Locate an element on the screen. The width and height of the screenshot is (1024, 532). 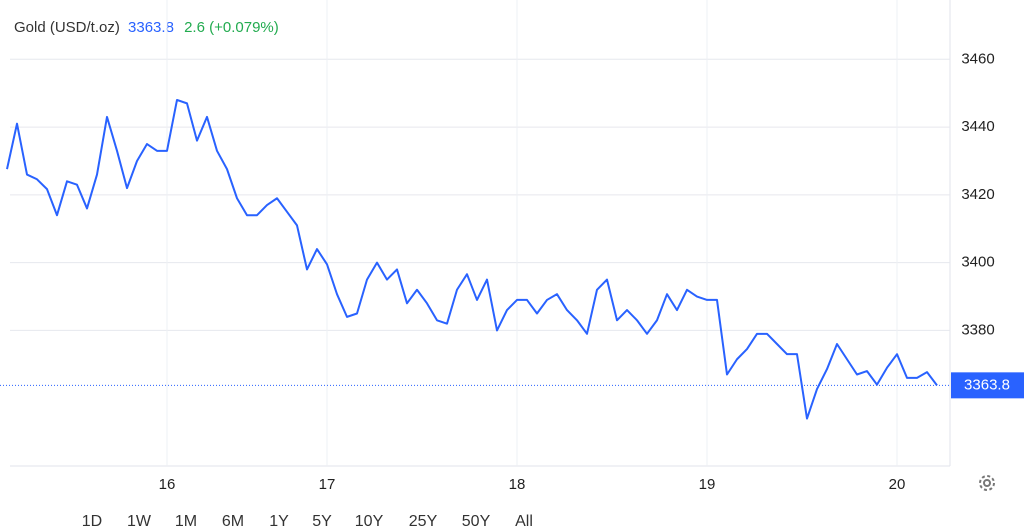
y-tick-label: 3380 is located at coordinates (977, 329).